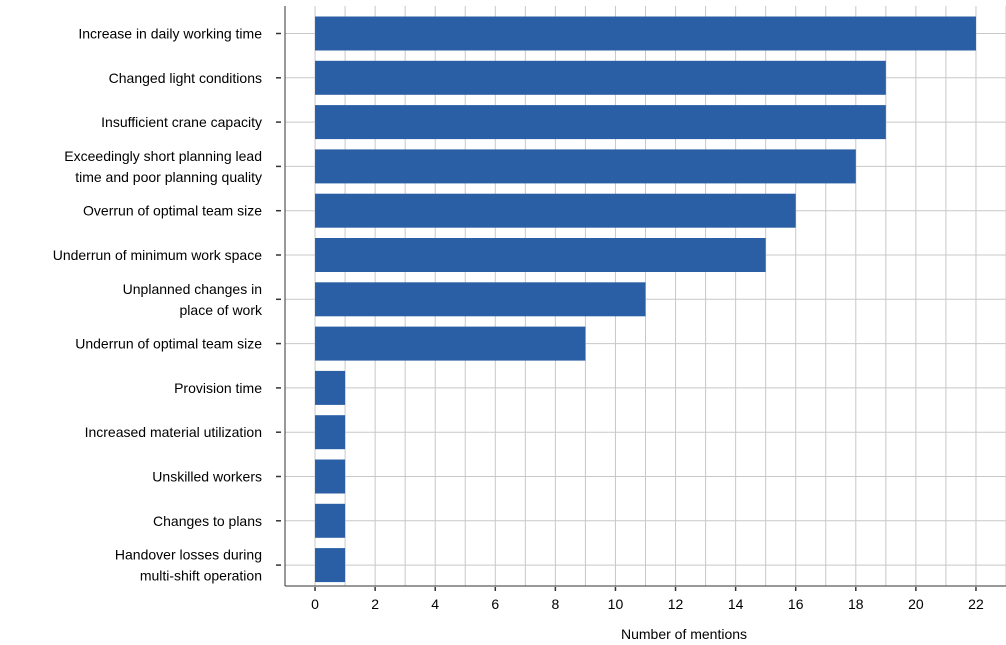 The image size is (1006, 645). Describe the element at coordinates (736, 604) in the screenshot. I see `x-tick-label: 14` at that location.